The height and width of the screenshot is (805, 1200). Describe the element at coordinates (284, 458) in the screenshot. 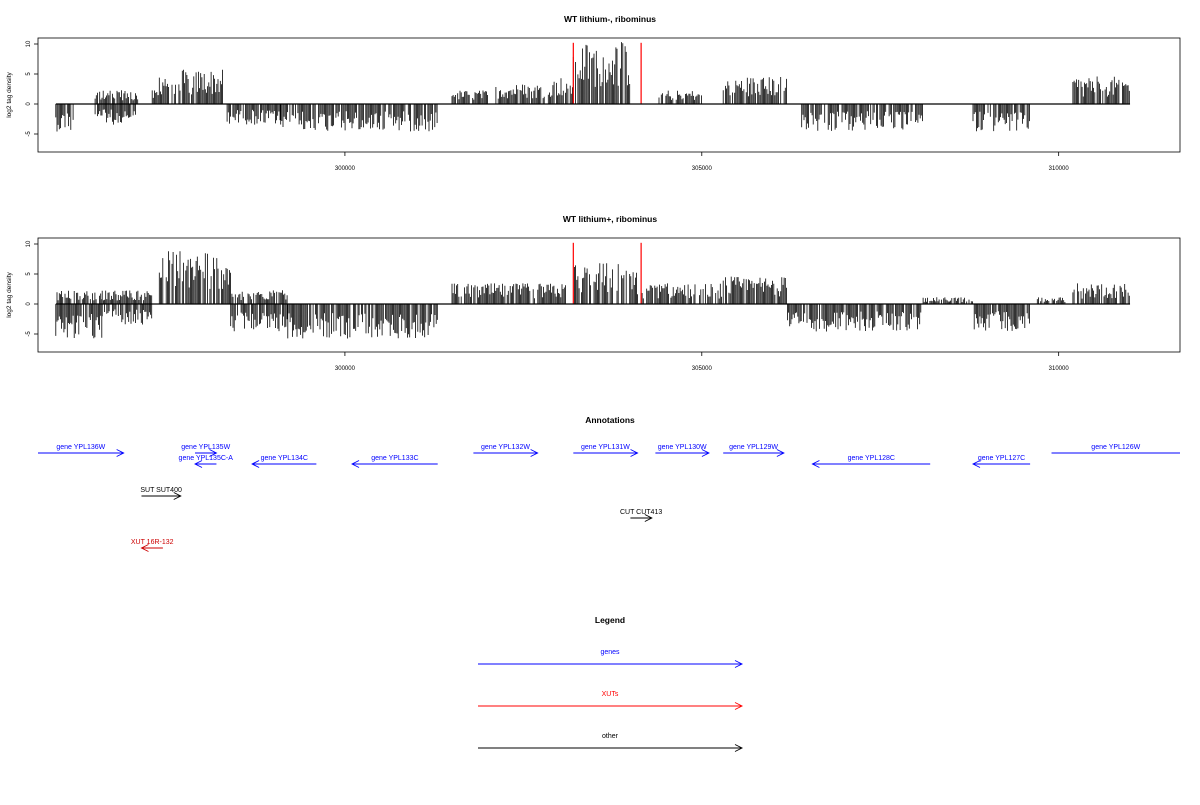

I see `annotation-label: gene YPL134C` at that location.